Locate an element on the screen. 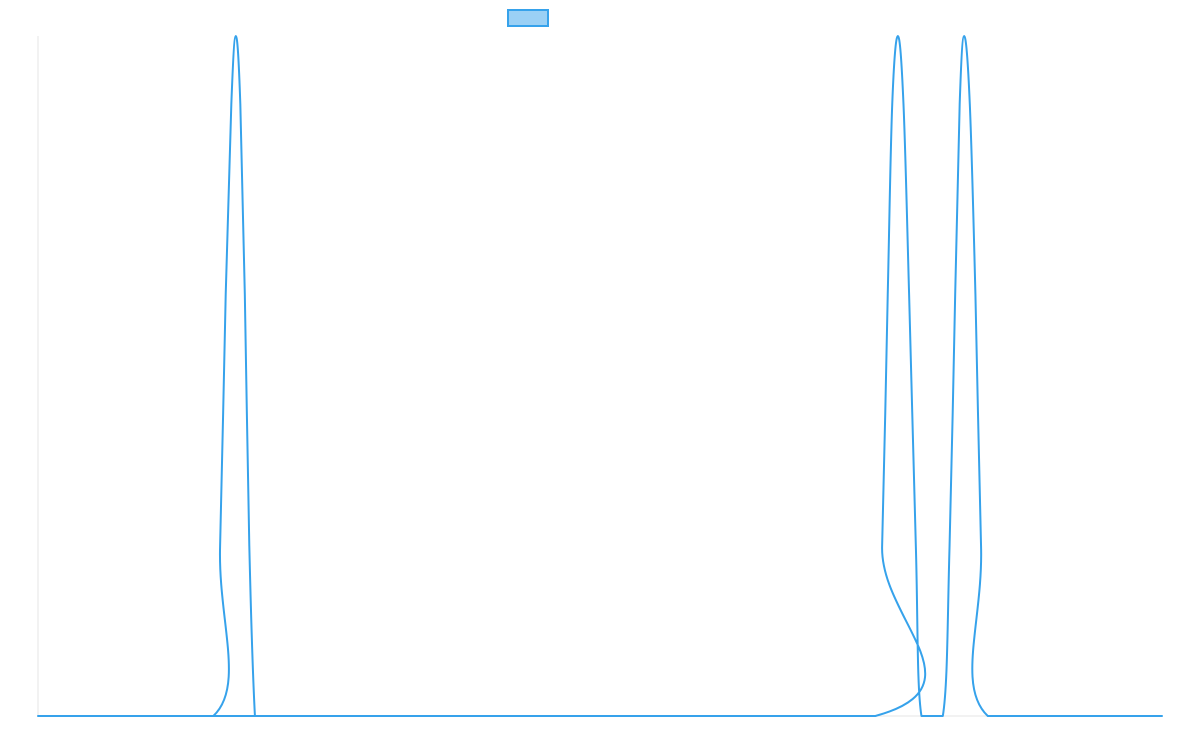  legend-swatch is located at coordinates (528, 18).